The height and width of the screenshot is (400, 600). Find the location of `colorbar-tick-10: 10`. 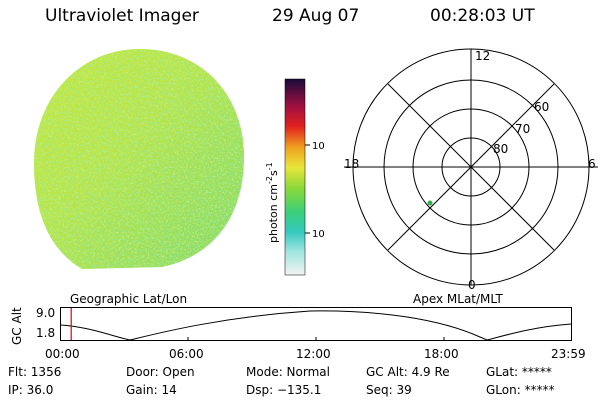

colorbar-tick-10: 10 is located at coordinates (318, 234).